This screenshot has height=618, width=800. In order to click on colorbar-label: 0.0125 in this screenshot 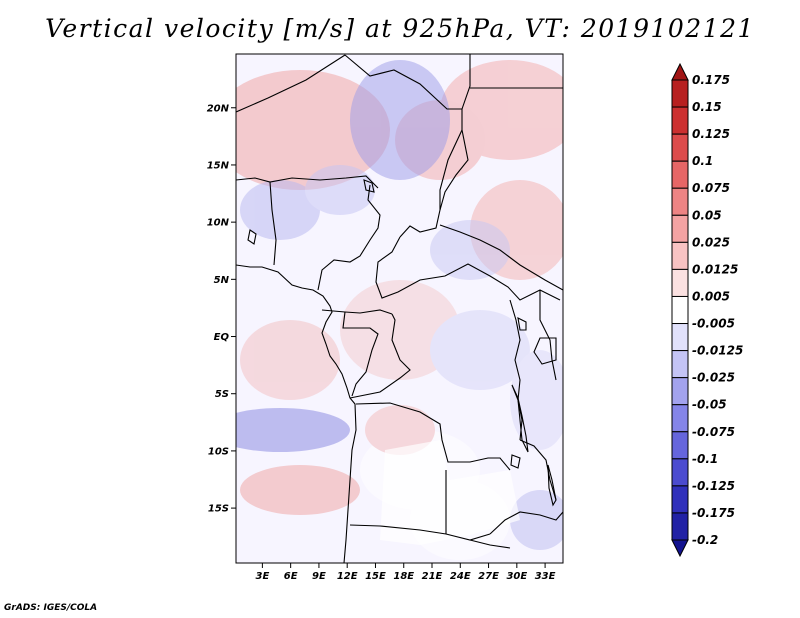, I will do `click(715, 269)`.